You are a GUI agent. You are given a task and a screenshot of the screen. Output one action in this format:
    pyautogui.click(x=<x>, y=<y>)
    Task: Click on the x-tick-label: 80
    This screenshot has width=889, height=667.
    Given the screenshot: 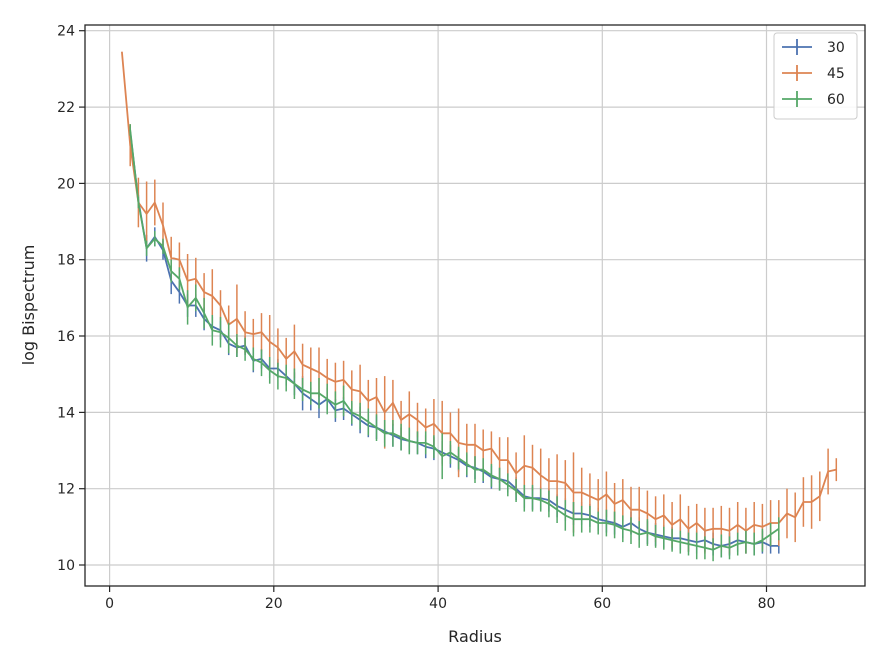 What is the action you would take?
    pyautogui.click(x=767, y=604)
    